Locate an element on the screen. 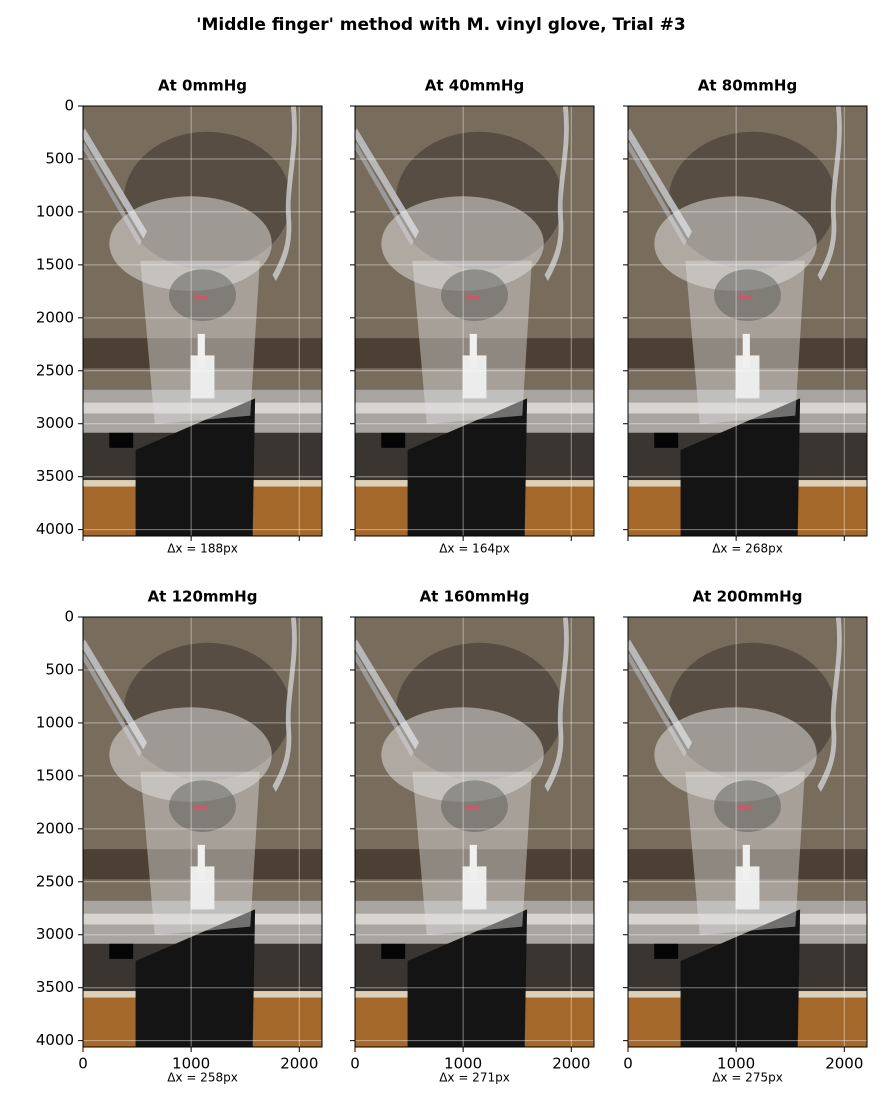  x-label: Δx = 258px is located at coordinates (202, 1078).